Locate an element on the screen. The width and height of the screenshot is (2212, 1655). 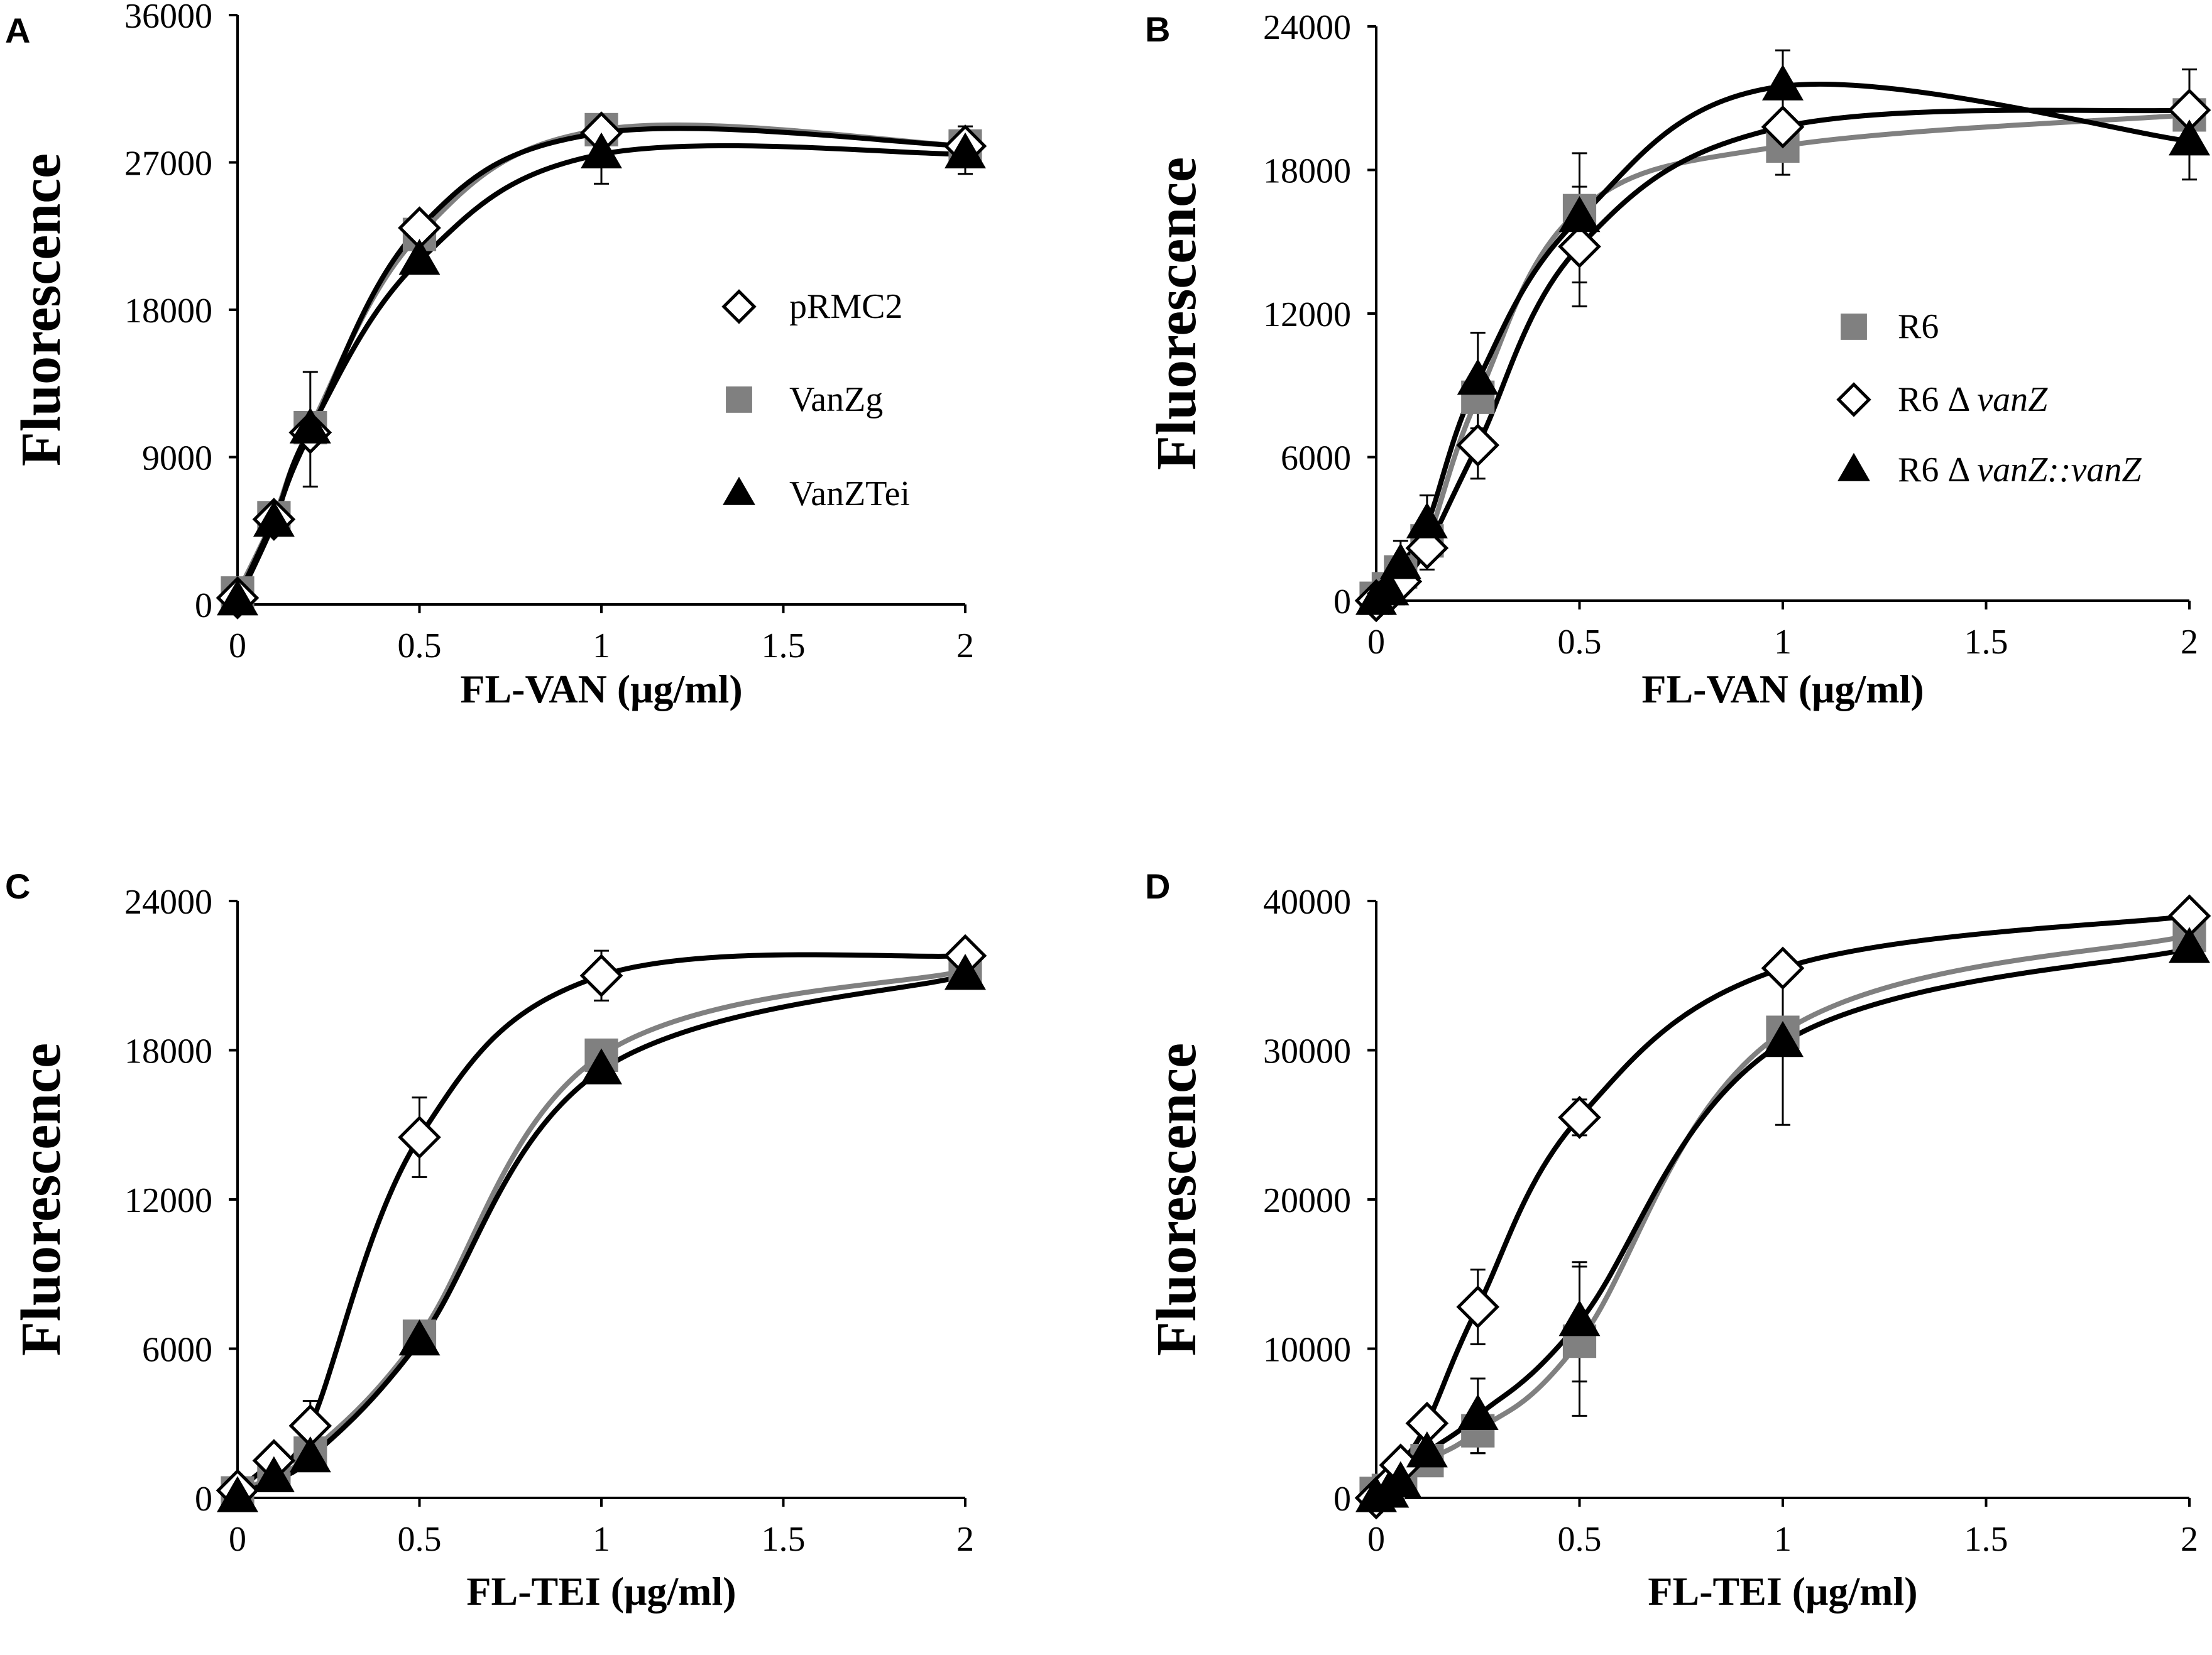
y-tick-label: 10000 is located at coordinates (1307, 1350).